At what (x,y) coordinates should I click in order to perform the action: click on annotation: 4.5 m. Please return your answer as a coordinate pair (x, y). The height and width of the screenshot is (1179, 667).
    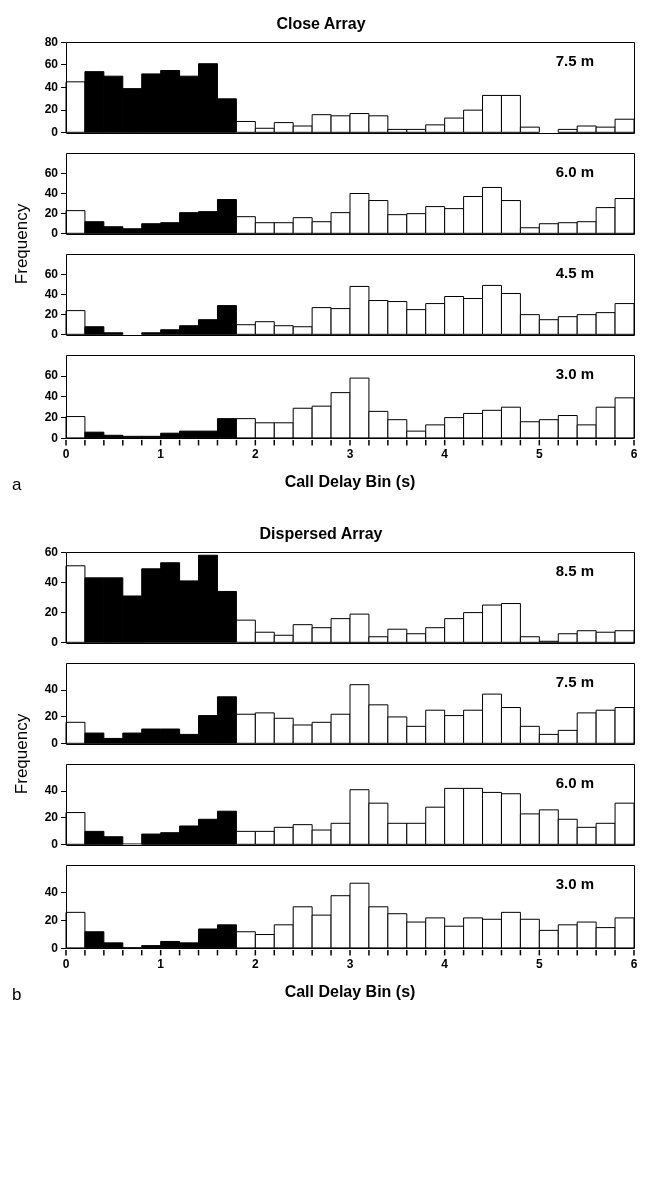
    Looking at the image, I should click on (574, 272).